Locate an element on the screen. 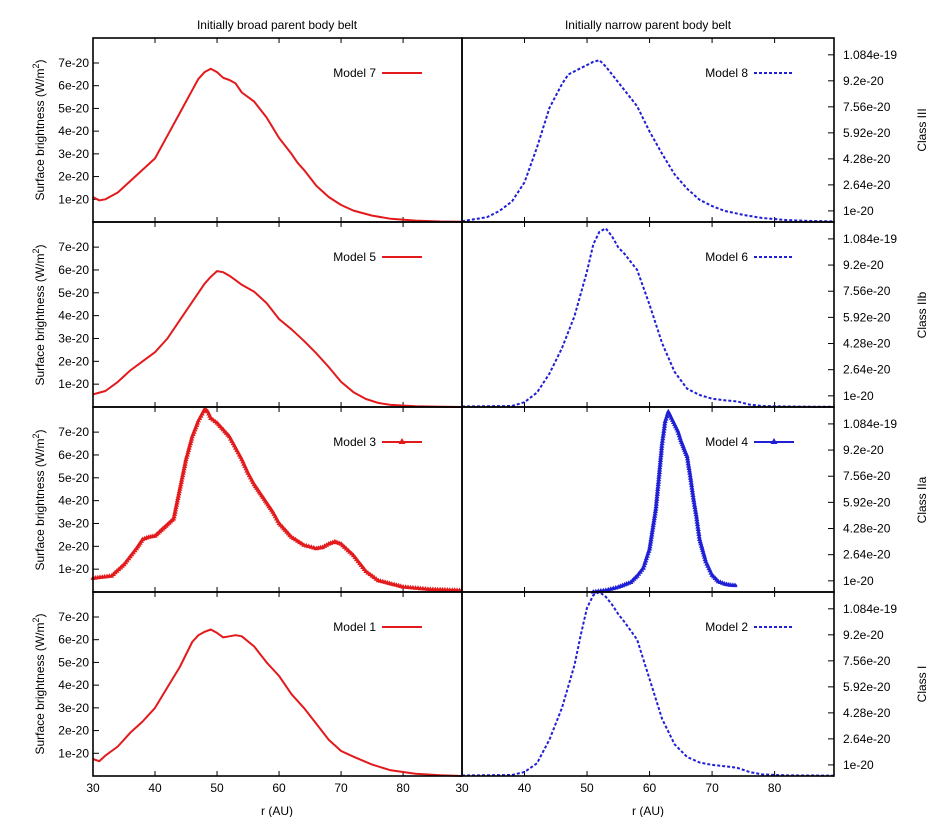  column-title-narrow: Initially narrow parent body belt is located at coordinates (648, 25).